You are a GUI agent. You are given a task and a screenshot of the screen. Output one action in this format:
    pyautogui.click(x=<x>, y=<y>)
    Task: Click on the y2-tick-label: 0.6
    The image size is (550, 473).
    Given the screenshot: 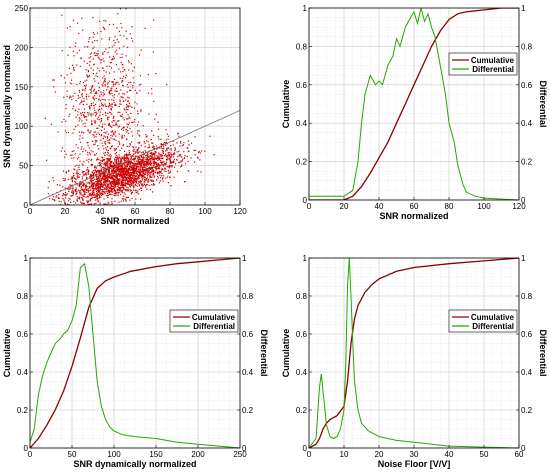 What is the action you would take?
    pyautogui.click(x=248, y=334)
    